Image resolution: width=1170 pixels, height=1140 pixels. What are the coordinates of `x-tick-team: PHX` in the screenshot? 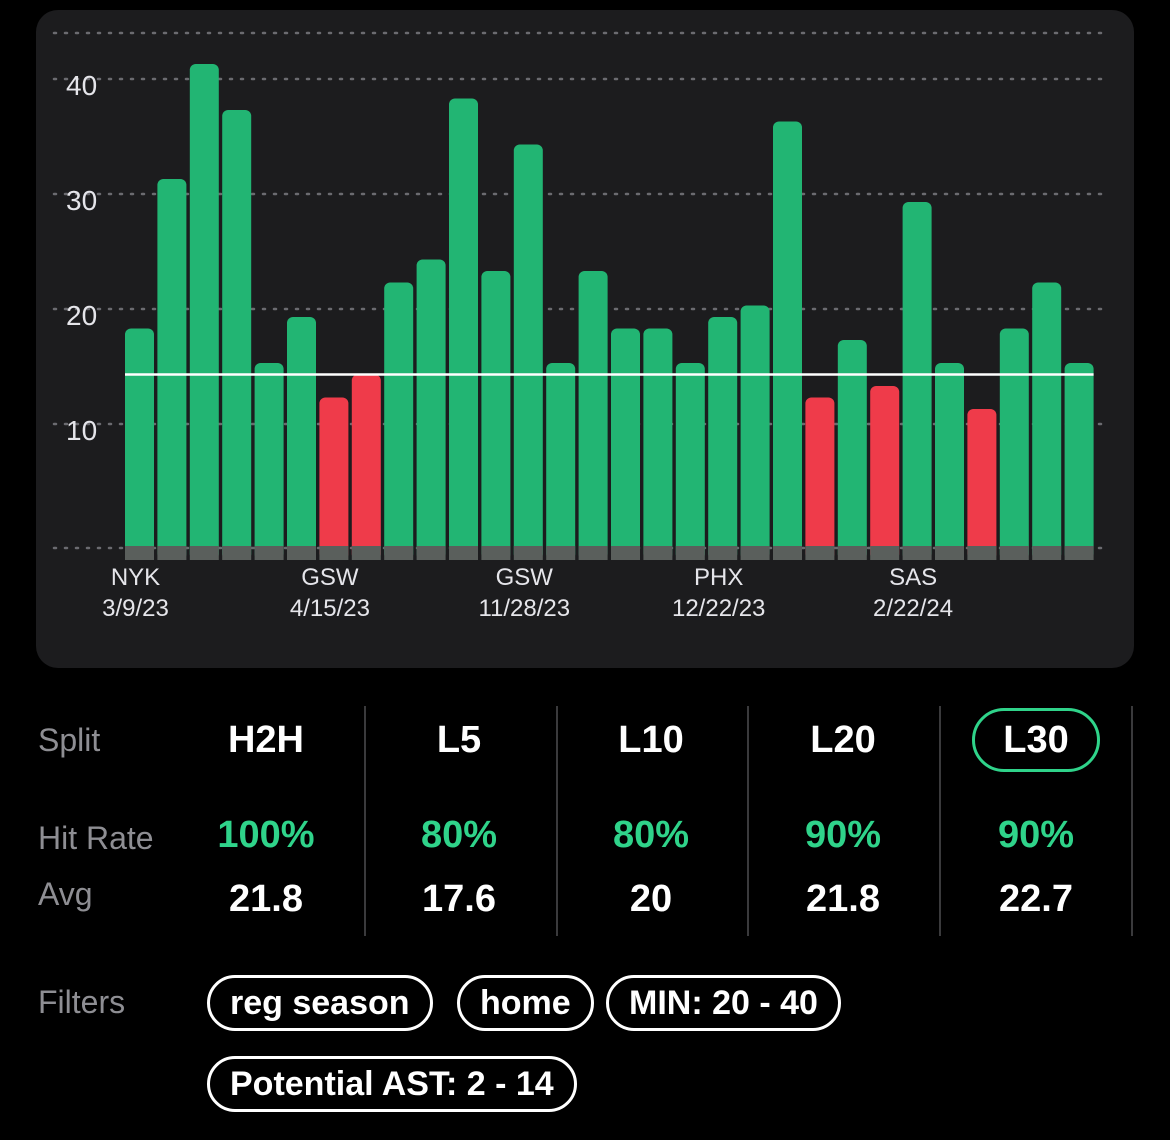 It's located at (718, 577).